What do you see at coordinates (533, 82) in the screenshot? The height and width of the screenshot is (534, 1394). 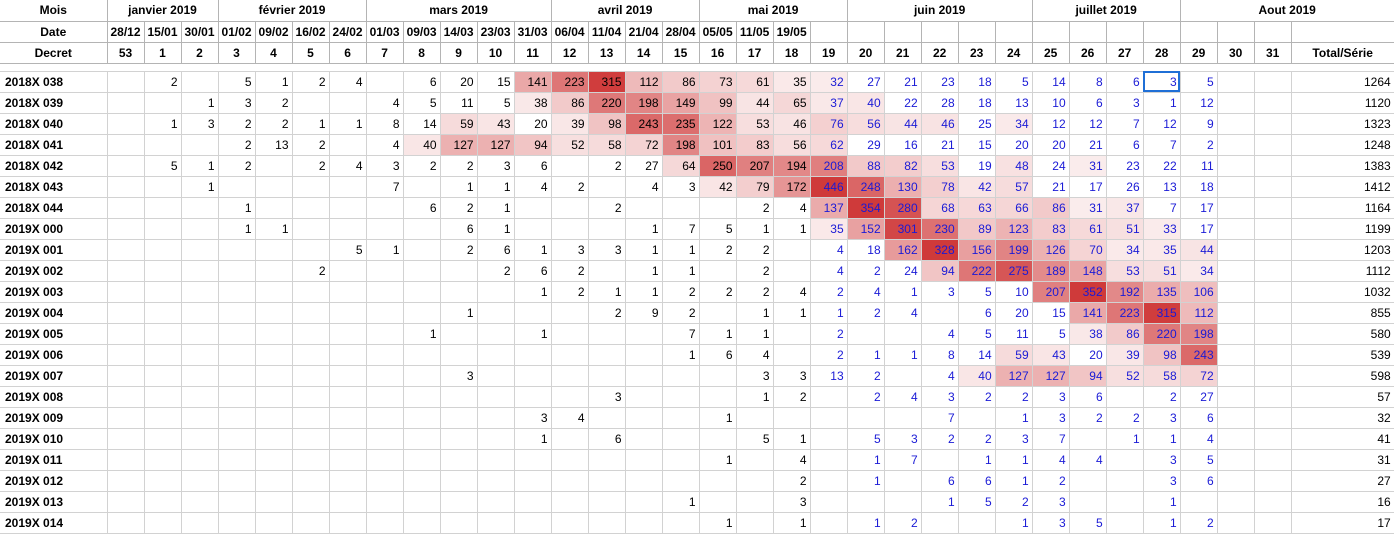 I see `value-cell: 141` at bounding box center [533, 82].